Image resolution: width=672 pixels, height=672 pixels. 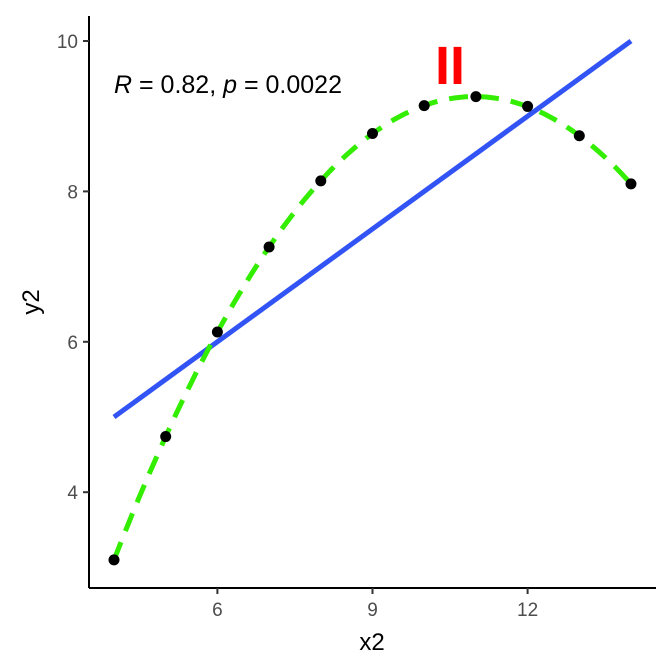 What do you see at coordinates (527, 610) in the screenshot?
I see `x-tick-label: 12` at bounding box center [527, 610].